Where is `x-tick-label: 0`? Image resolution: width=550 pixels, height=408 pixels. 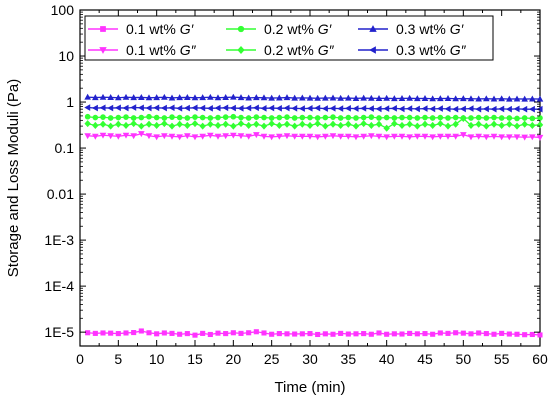 x-tick-label: 0 is located at coordinates (80, 359).